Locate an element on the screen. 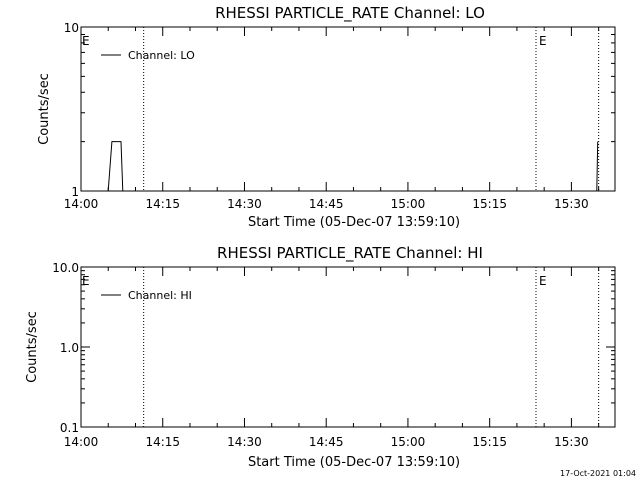 The image size is (640, 480). legend-label: Channel: LO is located at coordinates (161, 55).